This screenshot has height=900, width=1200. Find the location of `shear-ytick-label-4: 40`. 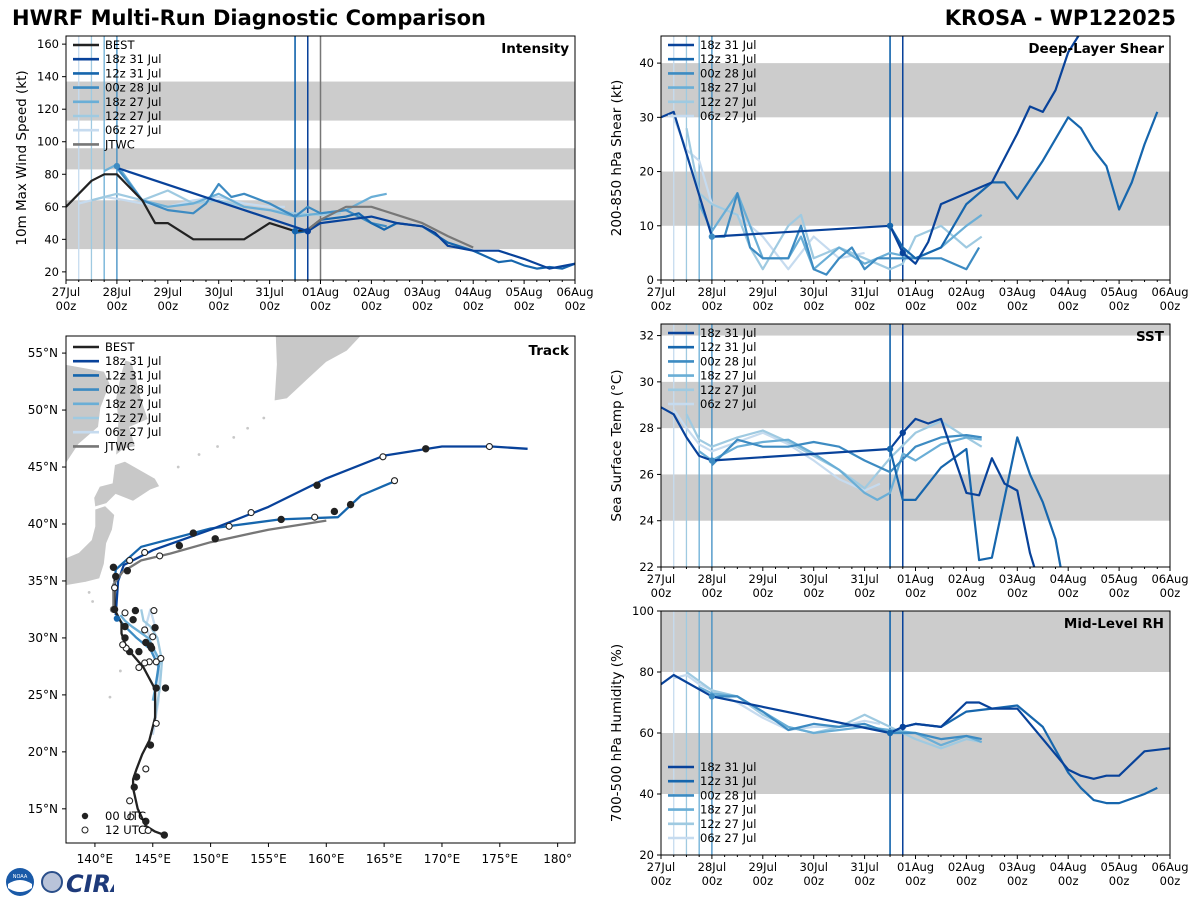

shear-ytick-label-4: 40 is located at coordinates (646, 63).